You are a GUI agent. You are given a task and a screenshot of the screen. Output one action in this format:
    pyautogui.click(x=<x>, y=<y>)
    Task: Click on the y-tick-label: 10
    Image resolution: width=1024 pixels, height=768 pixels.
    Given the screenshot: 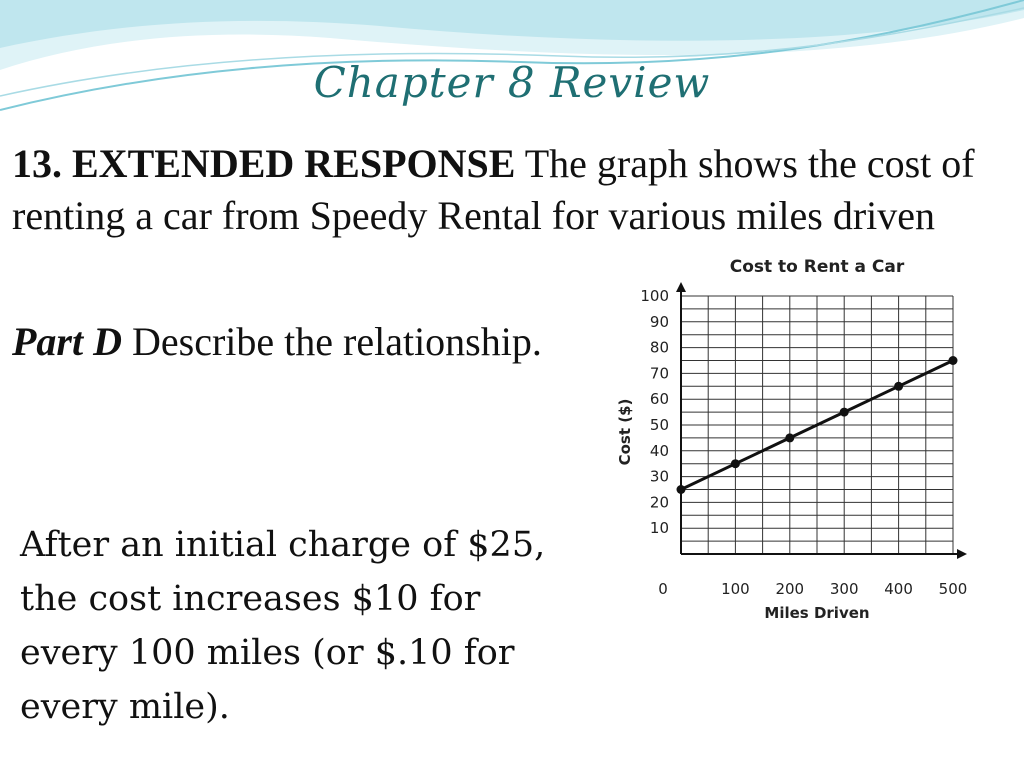 What is the action you would take?
    pyautogui.click(x=659, y=528)
    